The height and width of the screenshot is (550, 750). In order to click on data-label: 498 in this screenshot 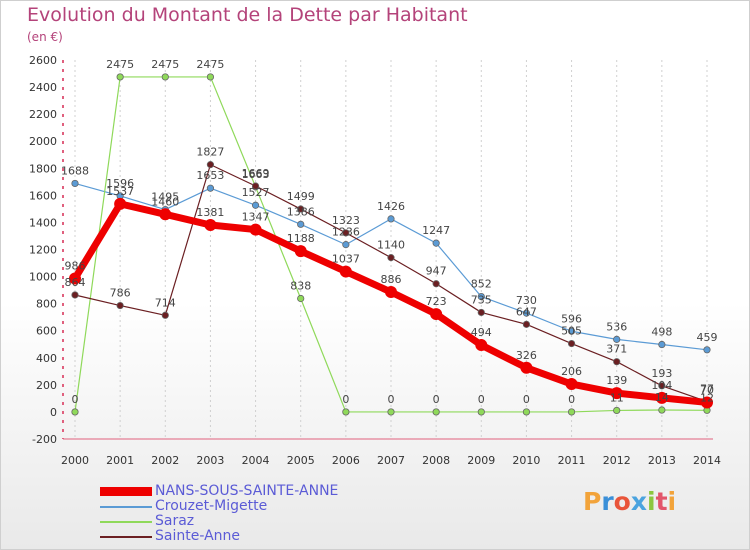, I will do `click(661, 332)`.